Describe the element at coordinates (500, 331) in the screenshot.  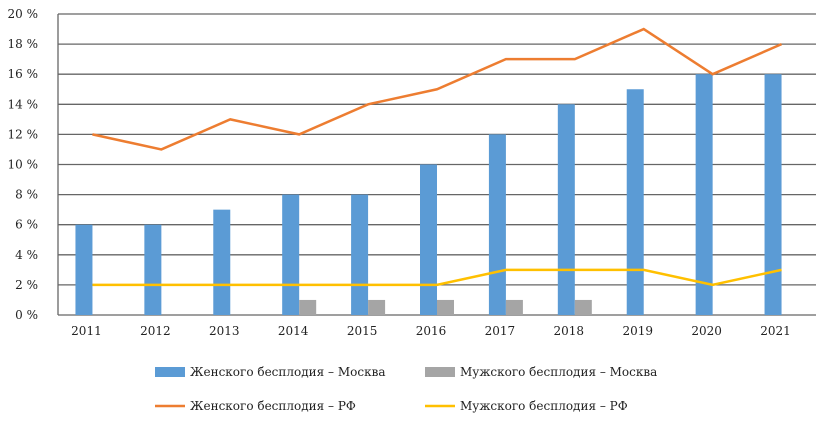
I see `x-tick-label: 2017` at that location.